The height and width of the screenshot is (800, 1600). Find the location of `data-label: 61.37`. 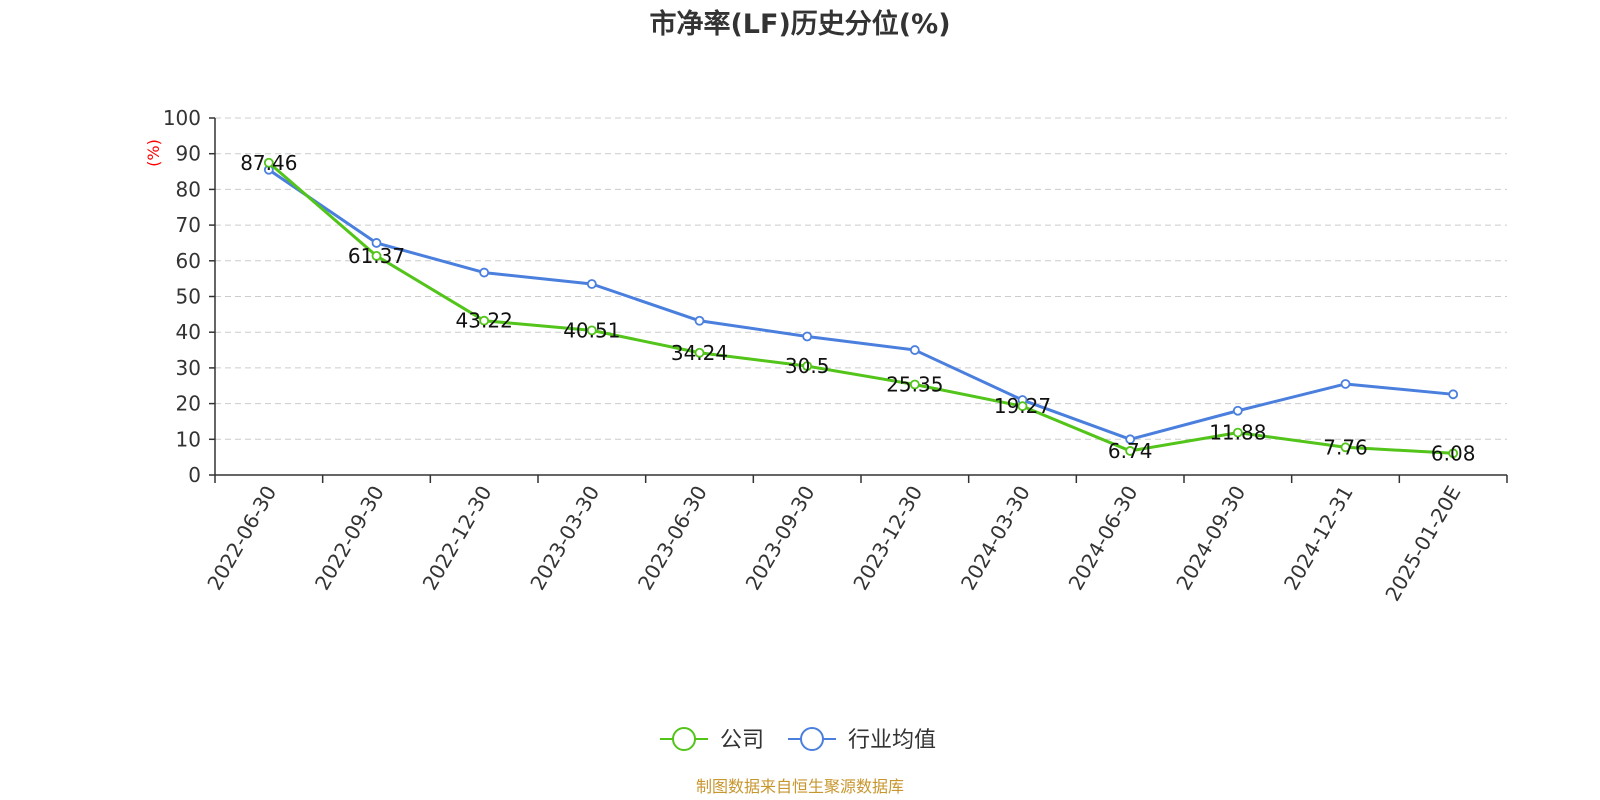

data-label: 61.37 is located at coordinates (376, 256).